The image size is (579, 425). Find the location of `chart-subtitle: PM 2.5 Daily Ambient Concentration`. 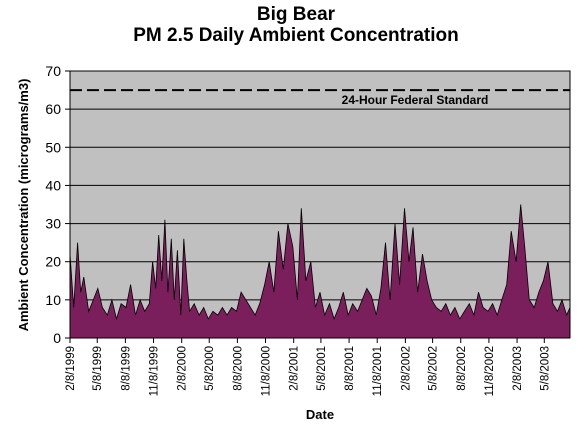

chart-subtitle: PM 2.5 Daily Ambient Concentration is located at coordinates (296, 35).